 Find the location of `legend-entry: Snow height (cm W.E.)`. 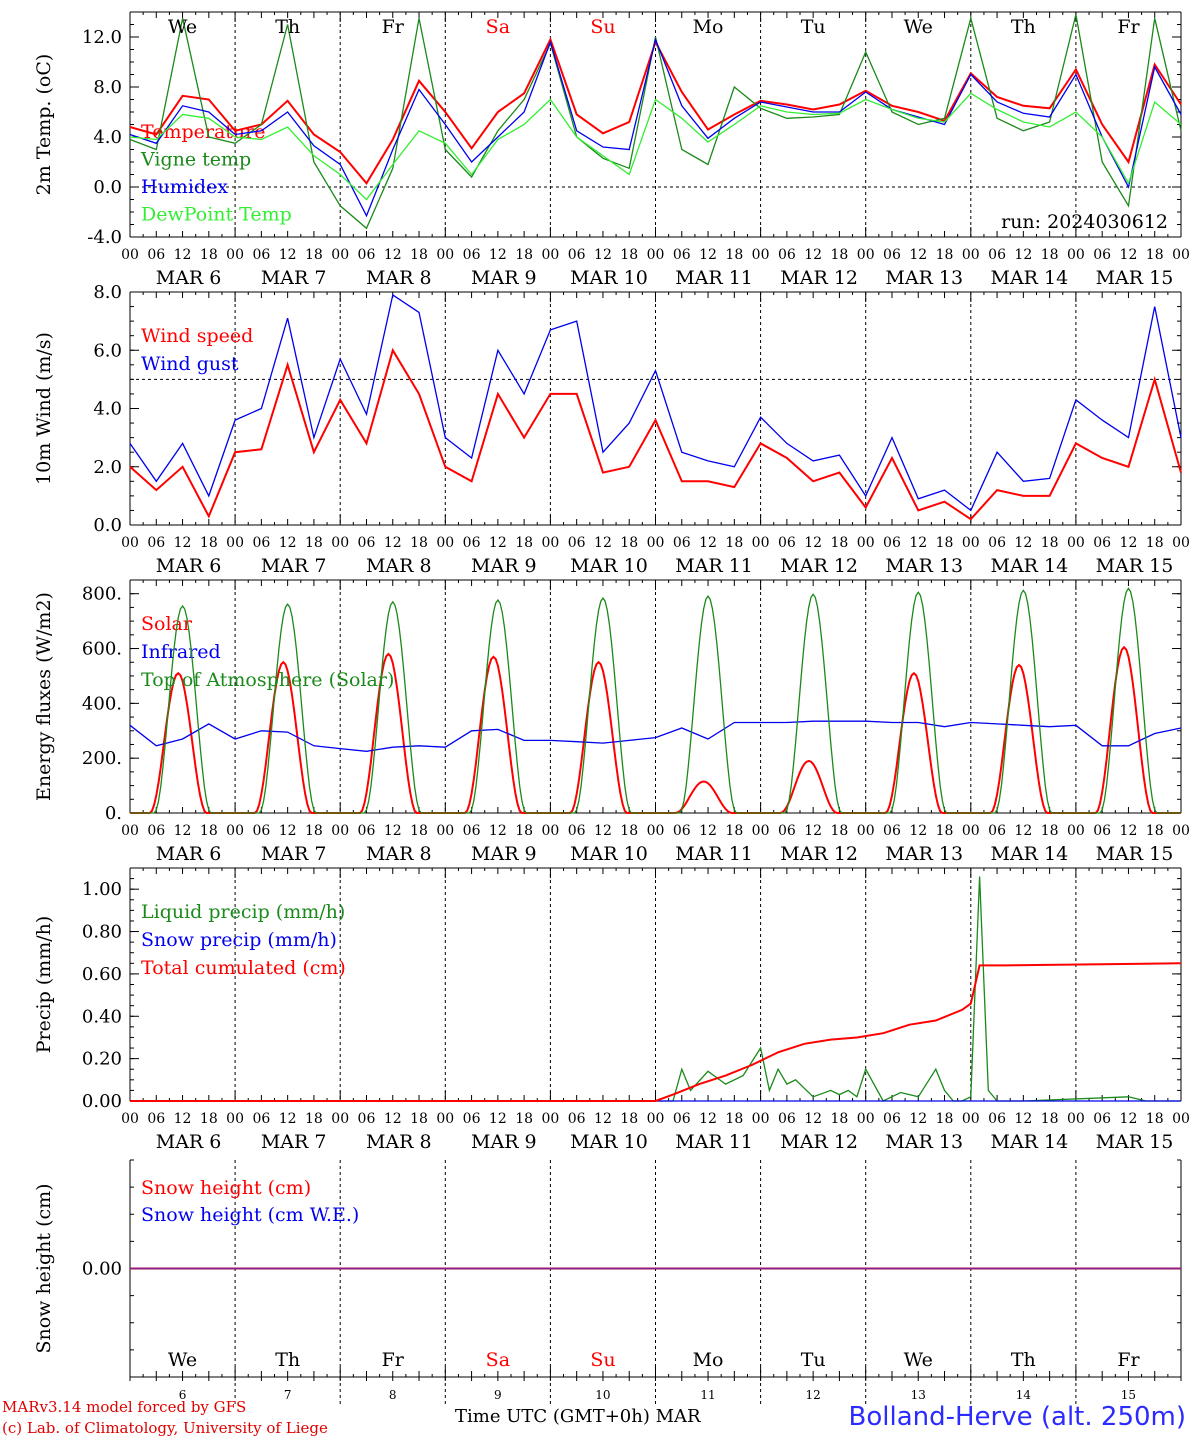

legend-entry: Snow height (cm W.E.) is located at coordinates (250, 1215).